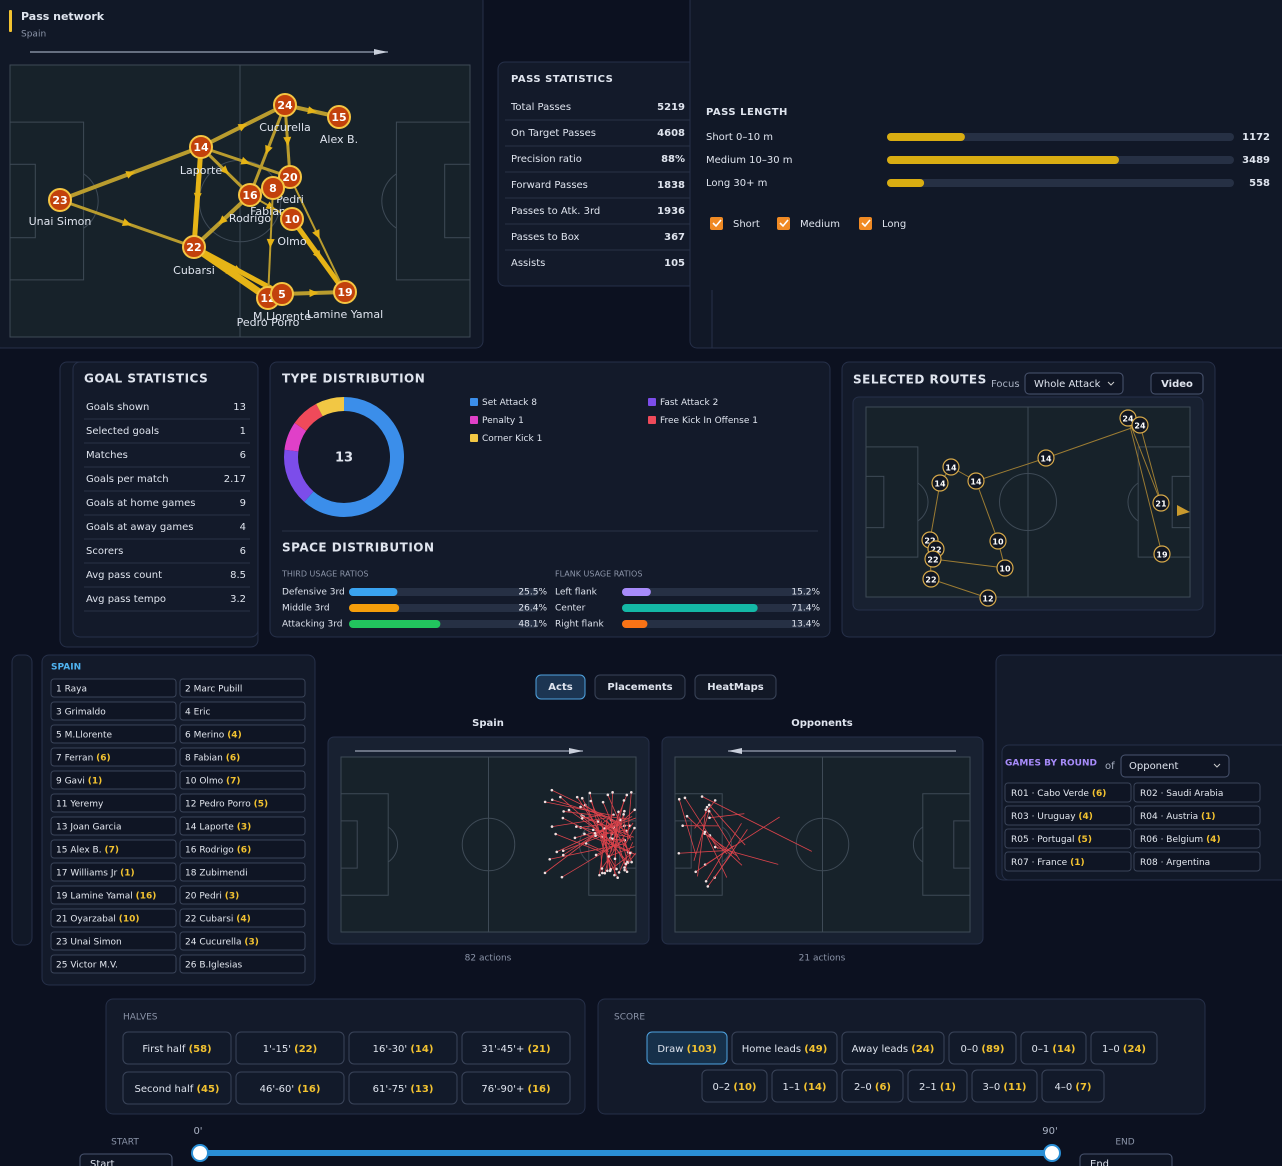  What do you see at coordinates (295, 437) in the screenshot?
I see `donut-segment` at bounding box center [295, 437].